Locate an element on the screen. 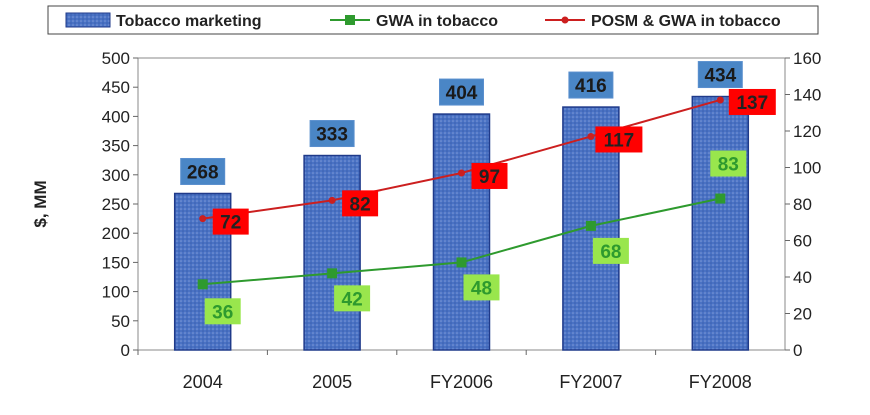 This screenshot has height=415, width=870. left-axis-tick-label: 150 is located at coordinates (116, 262).